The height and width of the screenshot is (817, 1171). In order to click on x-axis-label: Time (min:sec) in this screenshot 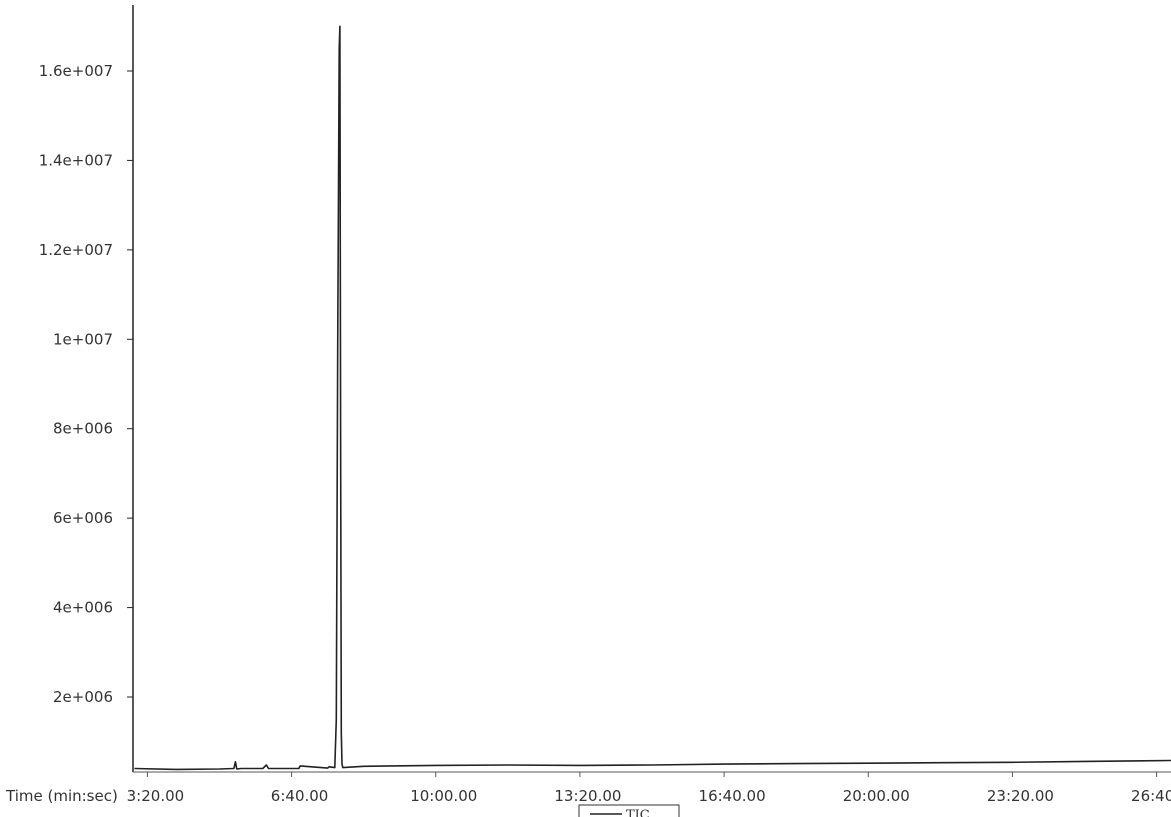, I will do `click(61, 796)`.